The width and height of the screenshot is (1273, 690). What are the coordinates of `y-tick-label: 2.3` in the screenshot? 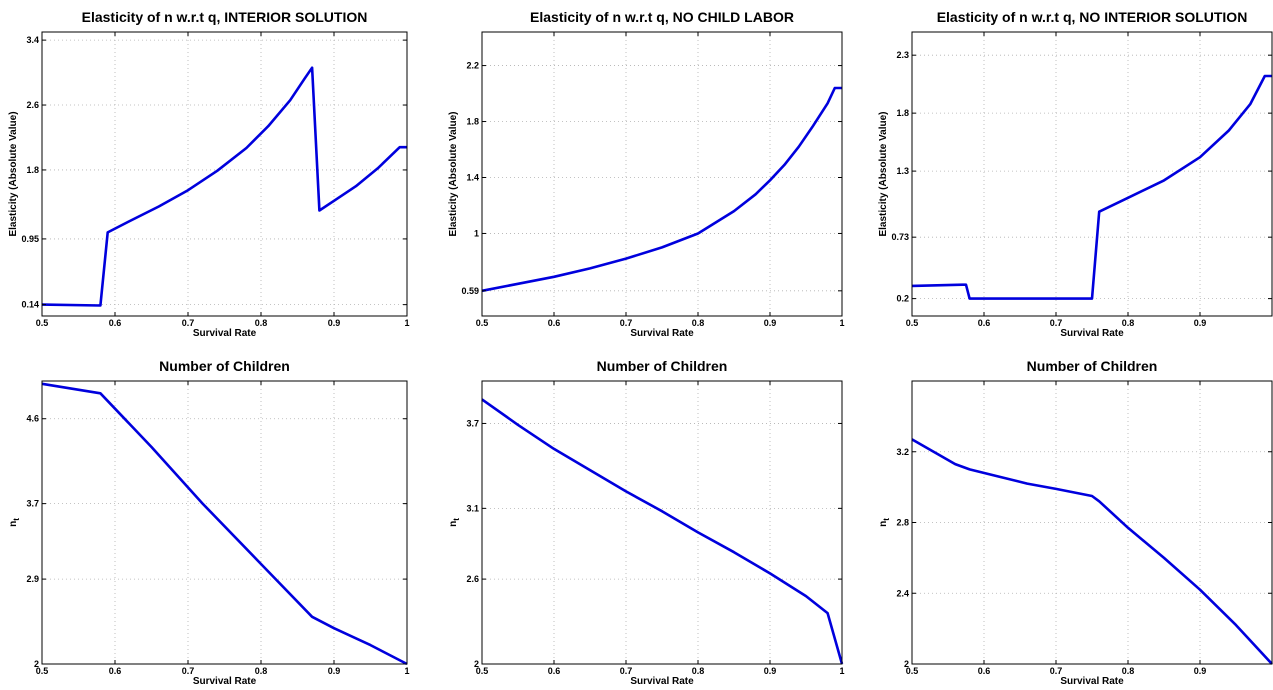 It's located at (902, 55).